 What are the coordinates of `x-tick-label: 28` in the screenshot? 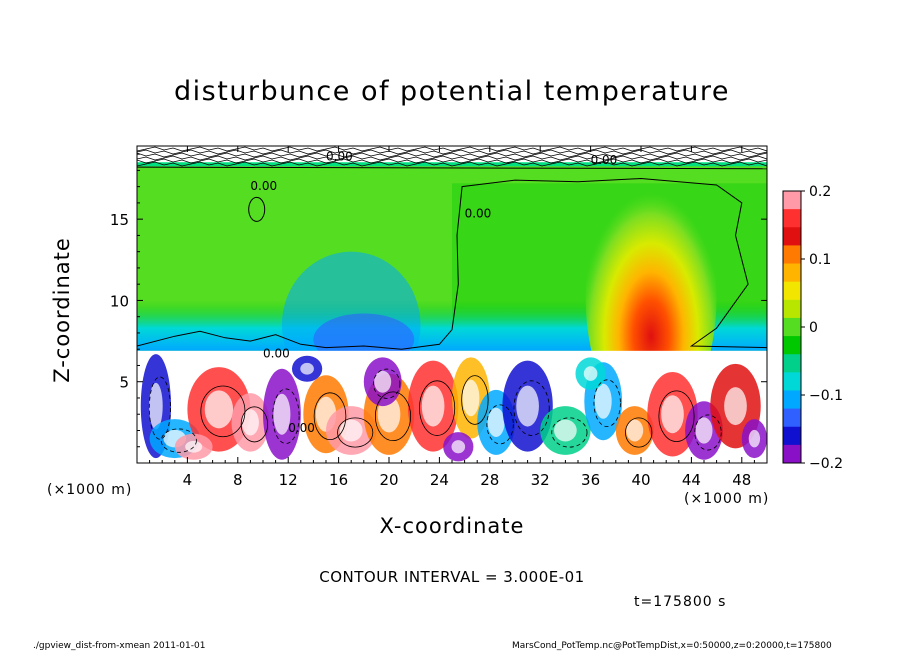 It's located at (489, 480).